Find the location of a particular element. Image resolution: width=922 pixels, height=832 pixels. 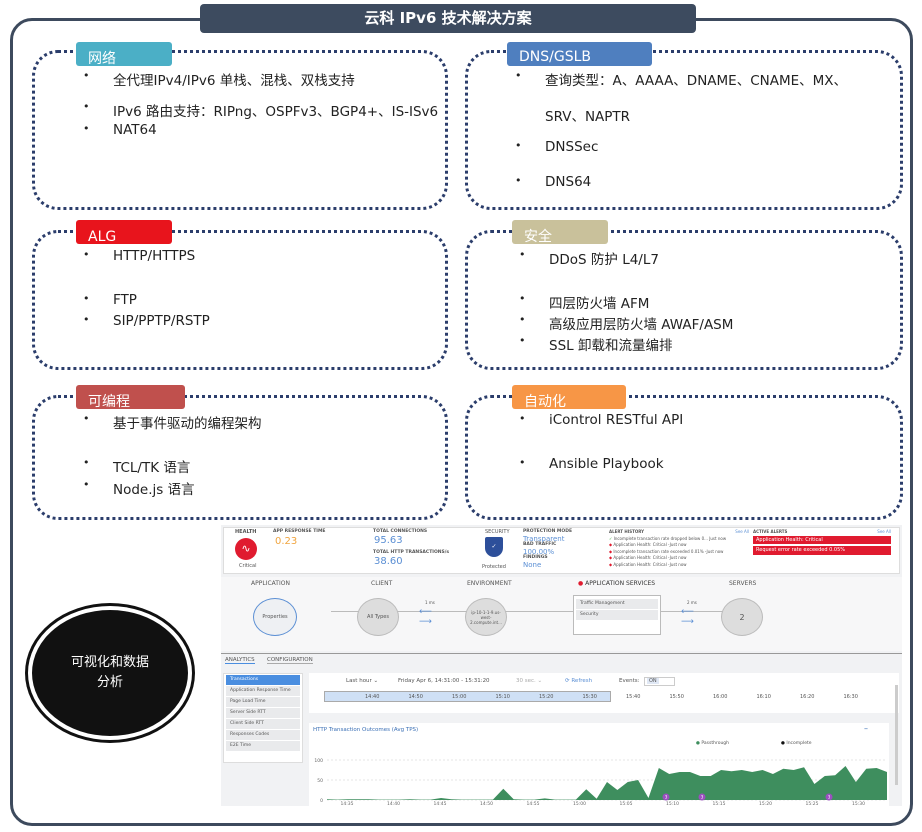

y-tick-label: 0 is located at coordinates (321, 801).